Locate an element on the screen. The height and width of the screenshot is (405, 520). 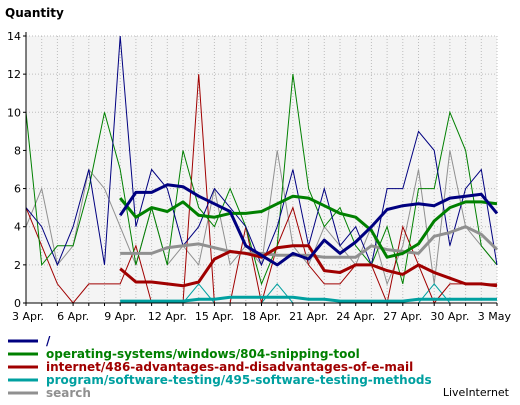
y-axis-label: Quantity is located at coordinates (34, 13).